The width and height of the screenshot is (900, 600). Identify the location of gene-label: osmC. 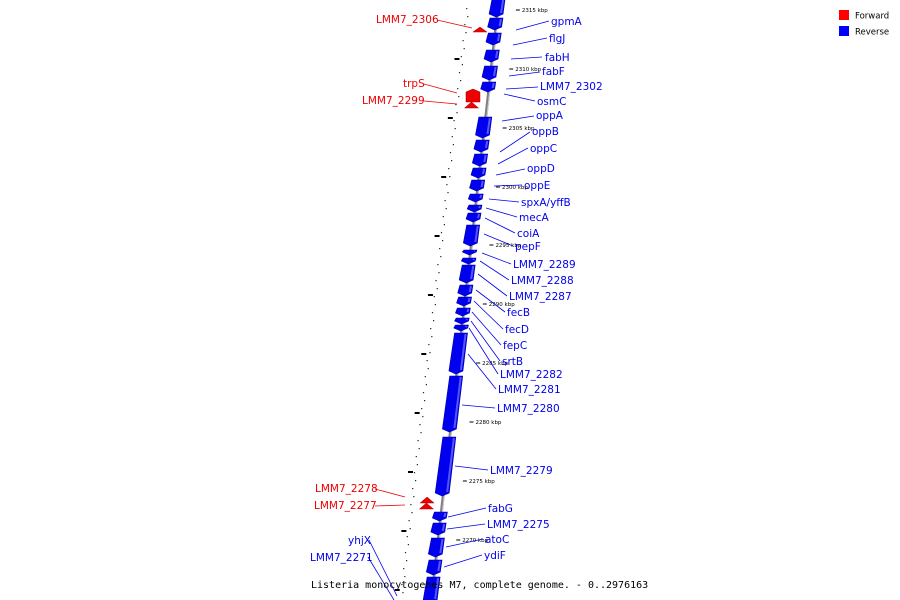
(551, 102).